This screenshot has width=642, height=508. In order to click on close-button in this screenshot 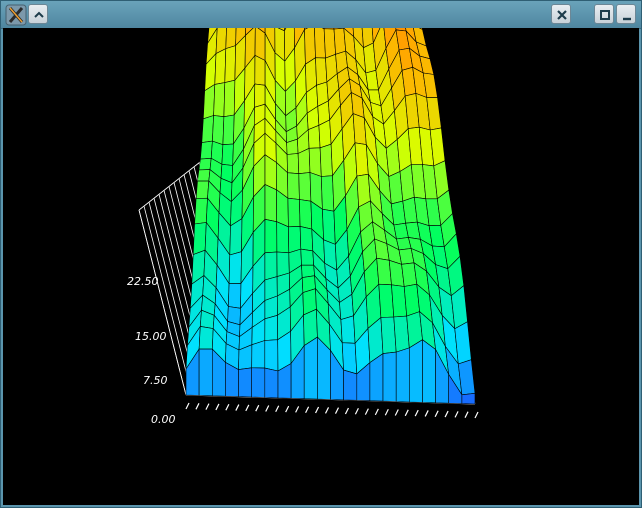, I will do `click(561, 14)`.